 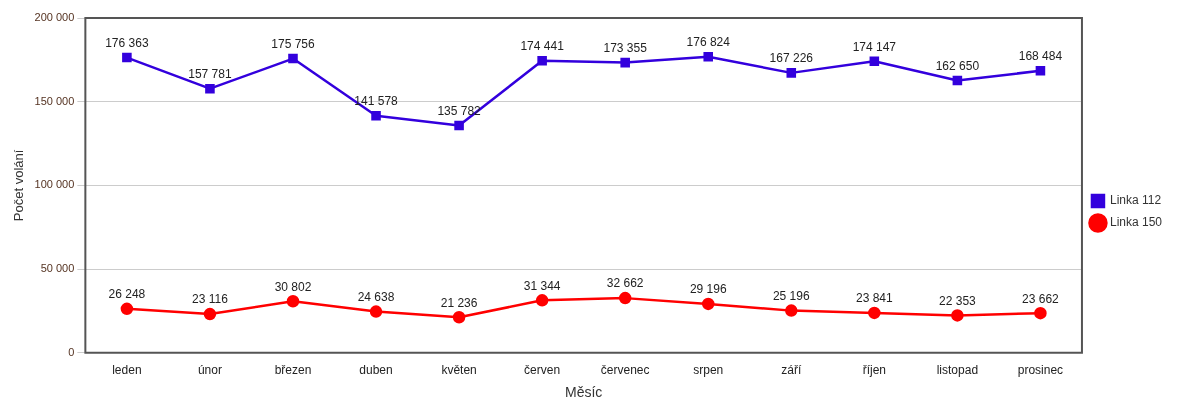 What do you see at coordinates (542, 285) in the screenshot?
I see `data-label: 31 344` at bounding box center [542, 285].